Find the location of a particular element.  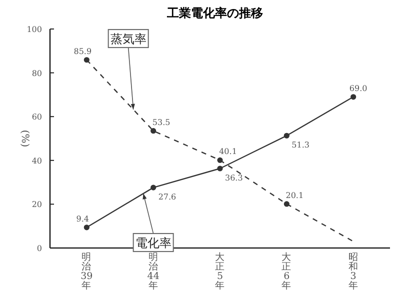

data-label: 9.4 is located at coordinates (83, 219).